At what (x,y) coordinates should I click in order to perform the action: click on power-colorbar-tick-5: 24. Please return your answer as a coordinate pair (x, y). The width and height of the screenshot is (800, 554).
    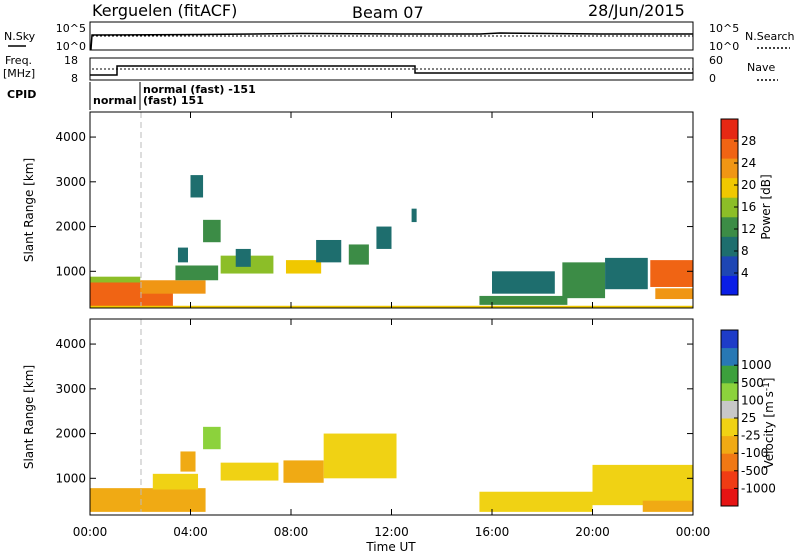
    Looking at the image, I should click on (748, 163).